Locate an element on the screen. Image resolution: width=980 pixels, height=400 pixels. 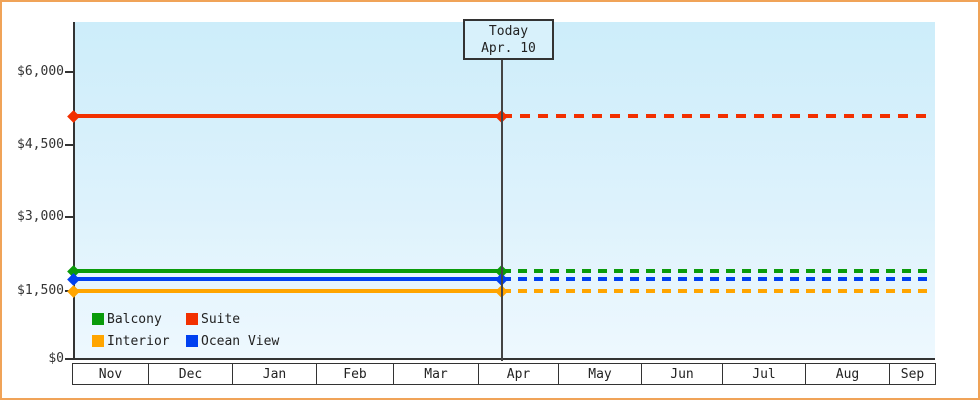
month-label: Sep is located at coordinates (912, 374).